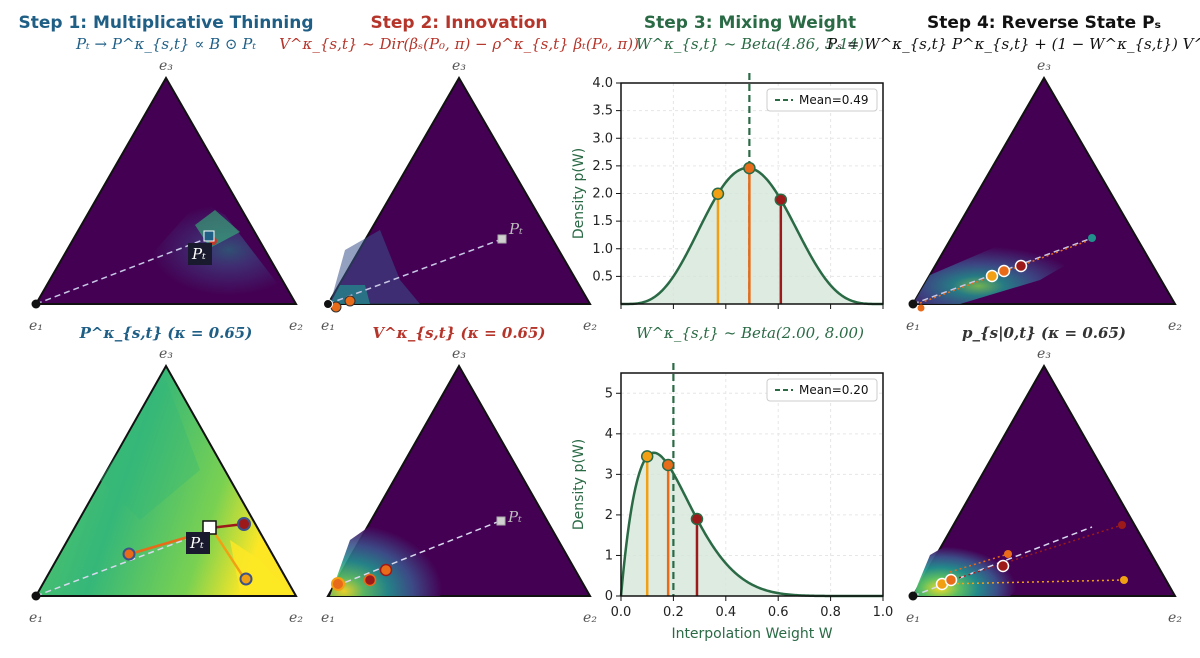 This screenshot has width=1200, height=658. I want to click on y-tick-label: 4, so click(609, 434).